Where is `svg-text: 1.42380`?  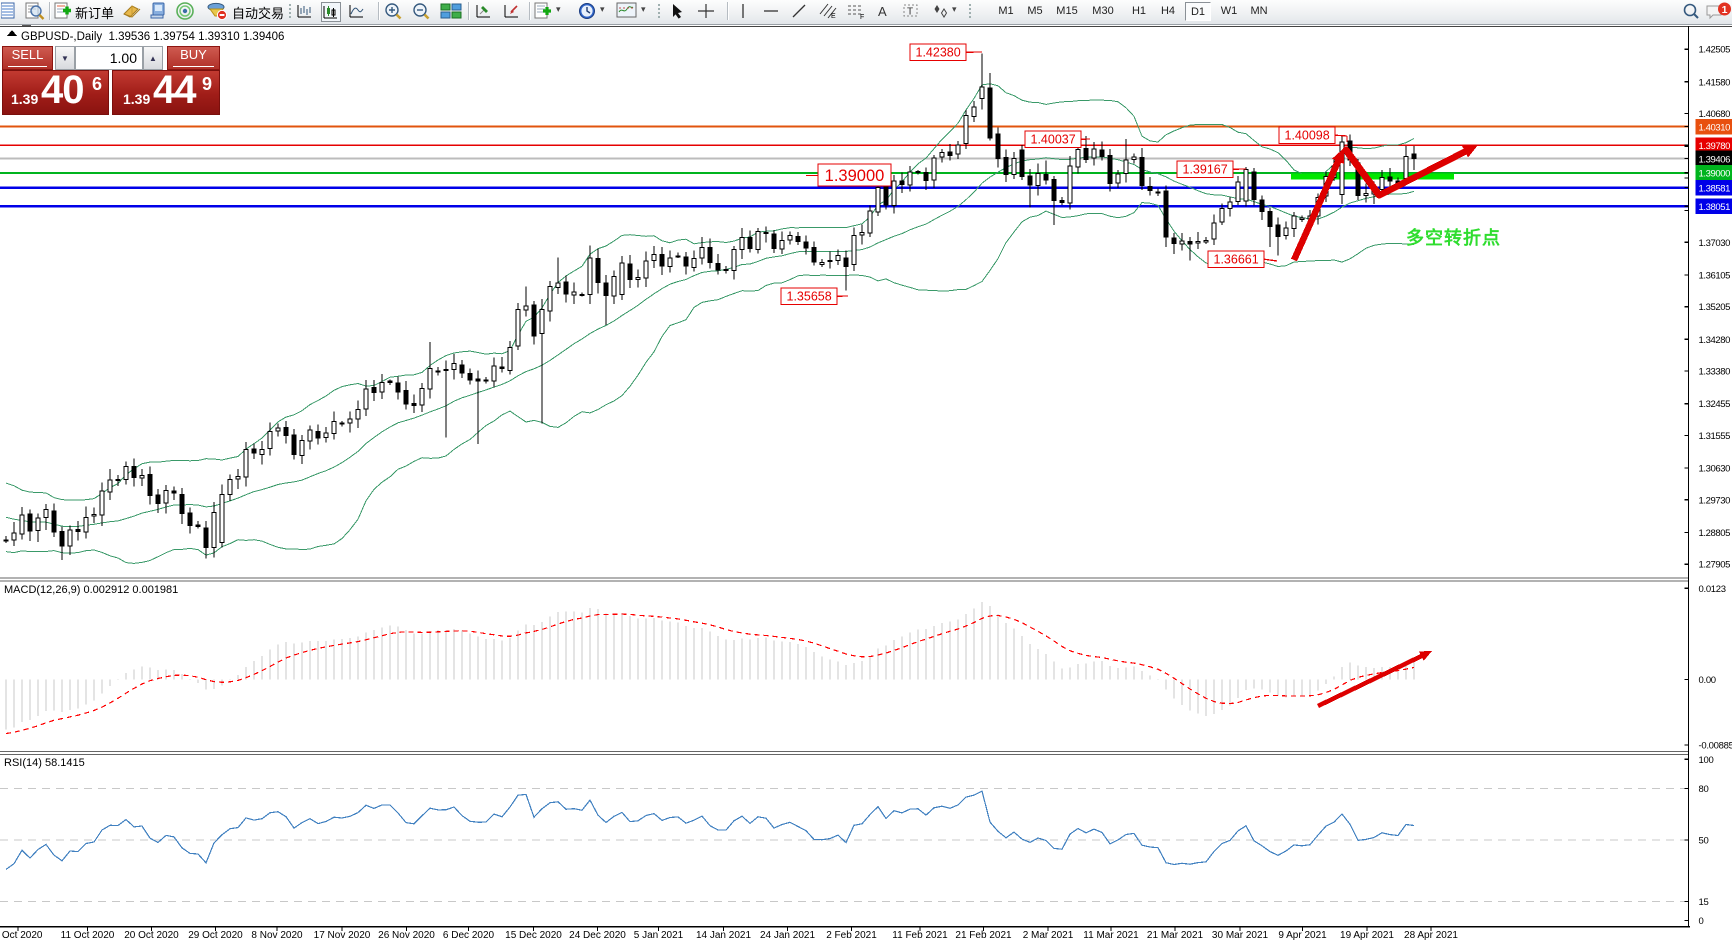 svg-text: 1.42380 is located at coordinates (938, 52).